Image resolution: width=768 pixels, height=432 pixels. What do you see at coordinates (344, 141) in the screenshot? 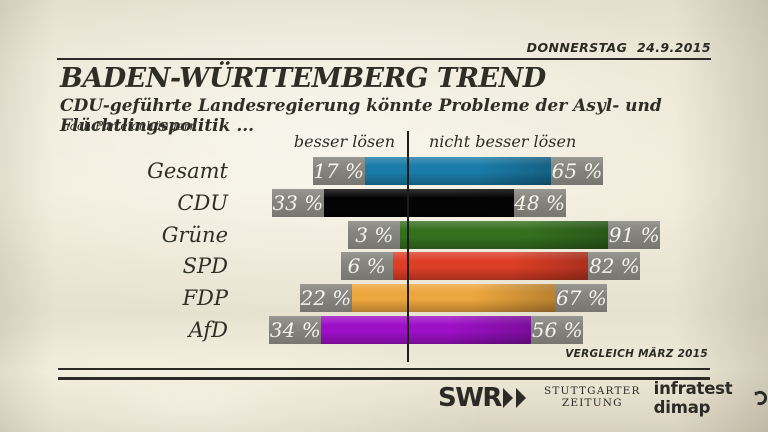
I see `column-header-besser-loesen: besser lösen` at bounding box center [344, 141].